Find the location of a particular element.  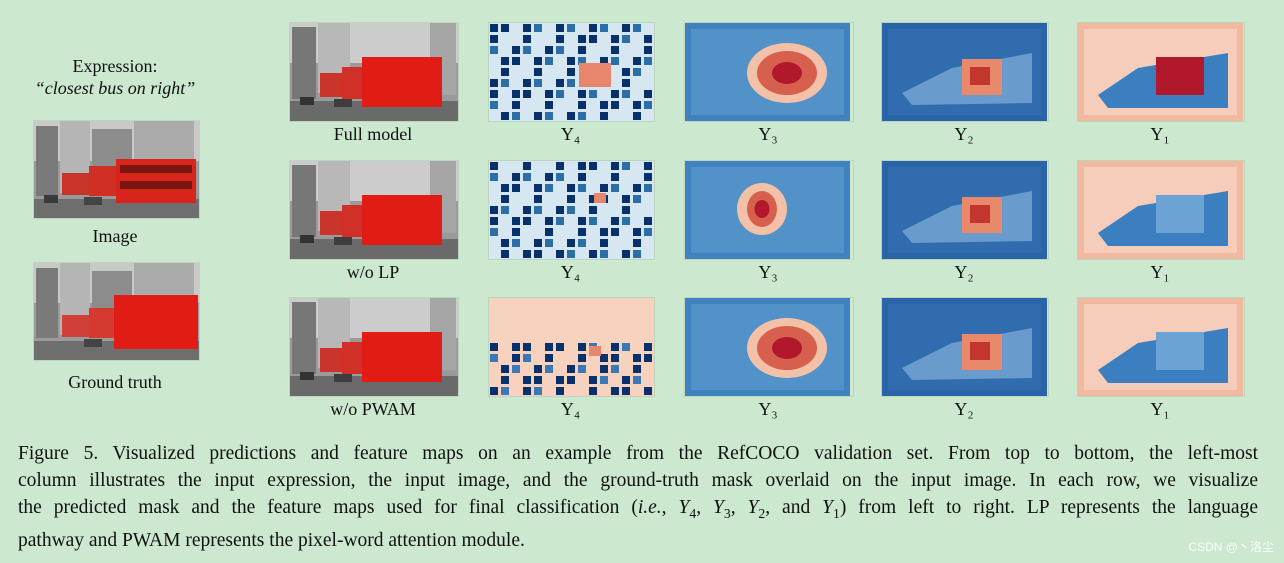

expression-text: “closest bus on right” is located at coordinates (115, 88).